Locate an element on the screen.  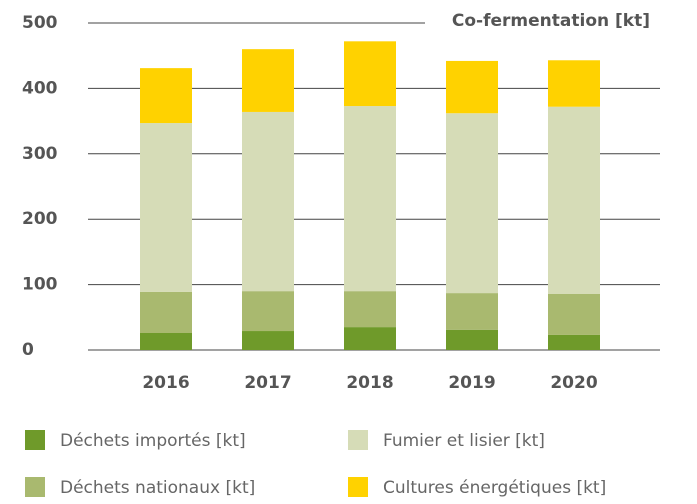
legend-label: Déchets nationaux [kt] is located at coordinates (157, 488).